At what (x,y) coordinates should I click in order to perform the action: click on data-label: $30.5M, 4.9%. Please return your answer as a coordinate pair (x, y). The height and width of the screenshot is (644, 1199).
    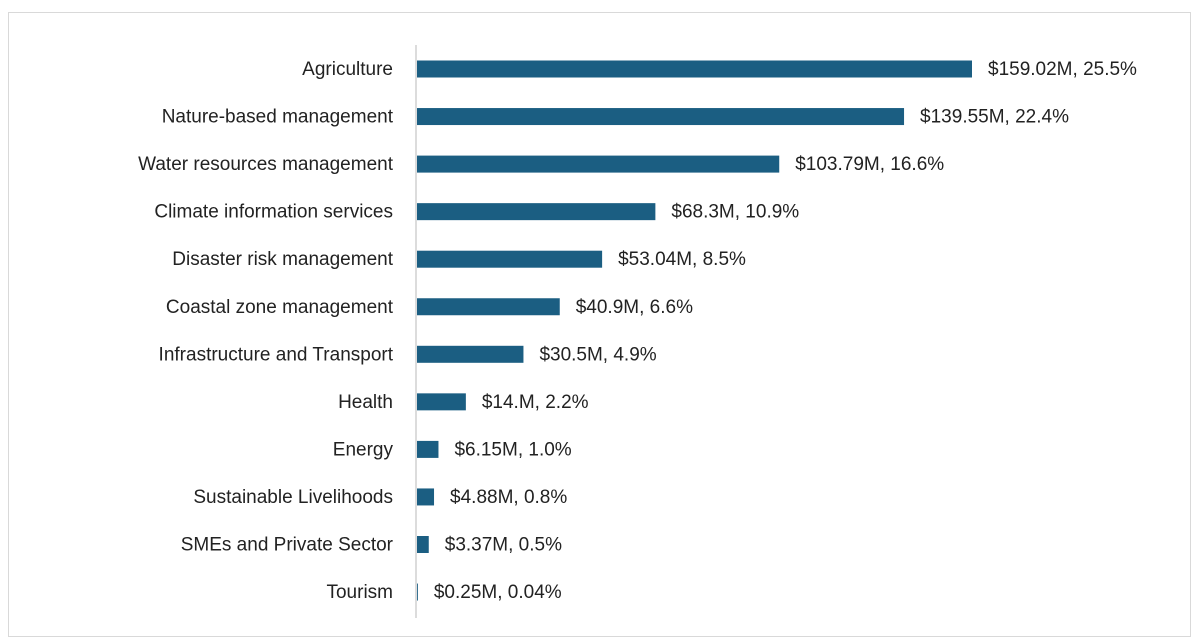
    Looking at the image, I should click on (597, 354).